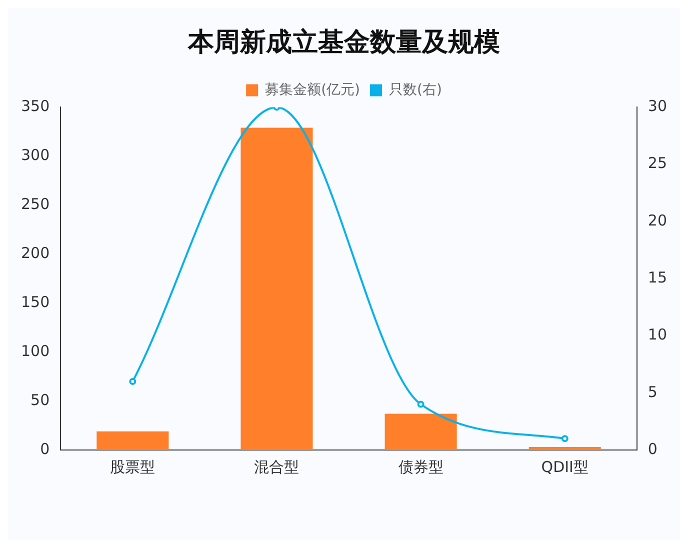 The height and width of the screenshot is (548, 688). What do you see at coordinates (35, 351) in the screenshot?
I see `y-tick-label: 100` at bounding box center [35, 351].